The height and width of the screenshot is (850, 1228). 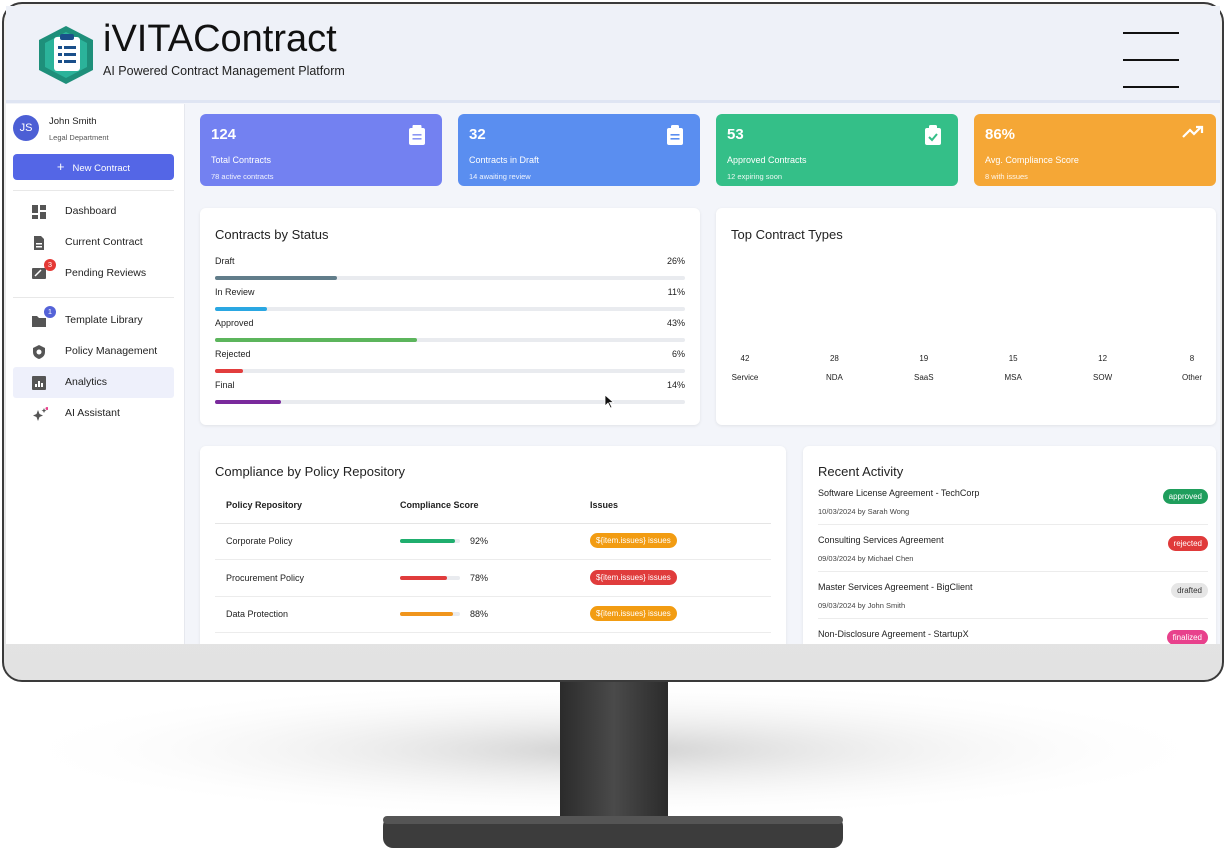 What do you see at coordinates (224, 71) in the screenshot?
I see `app-subtitle: AI Powered Contract Management Platform` at bounding box center [224, 71].